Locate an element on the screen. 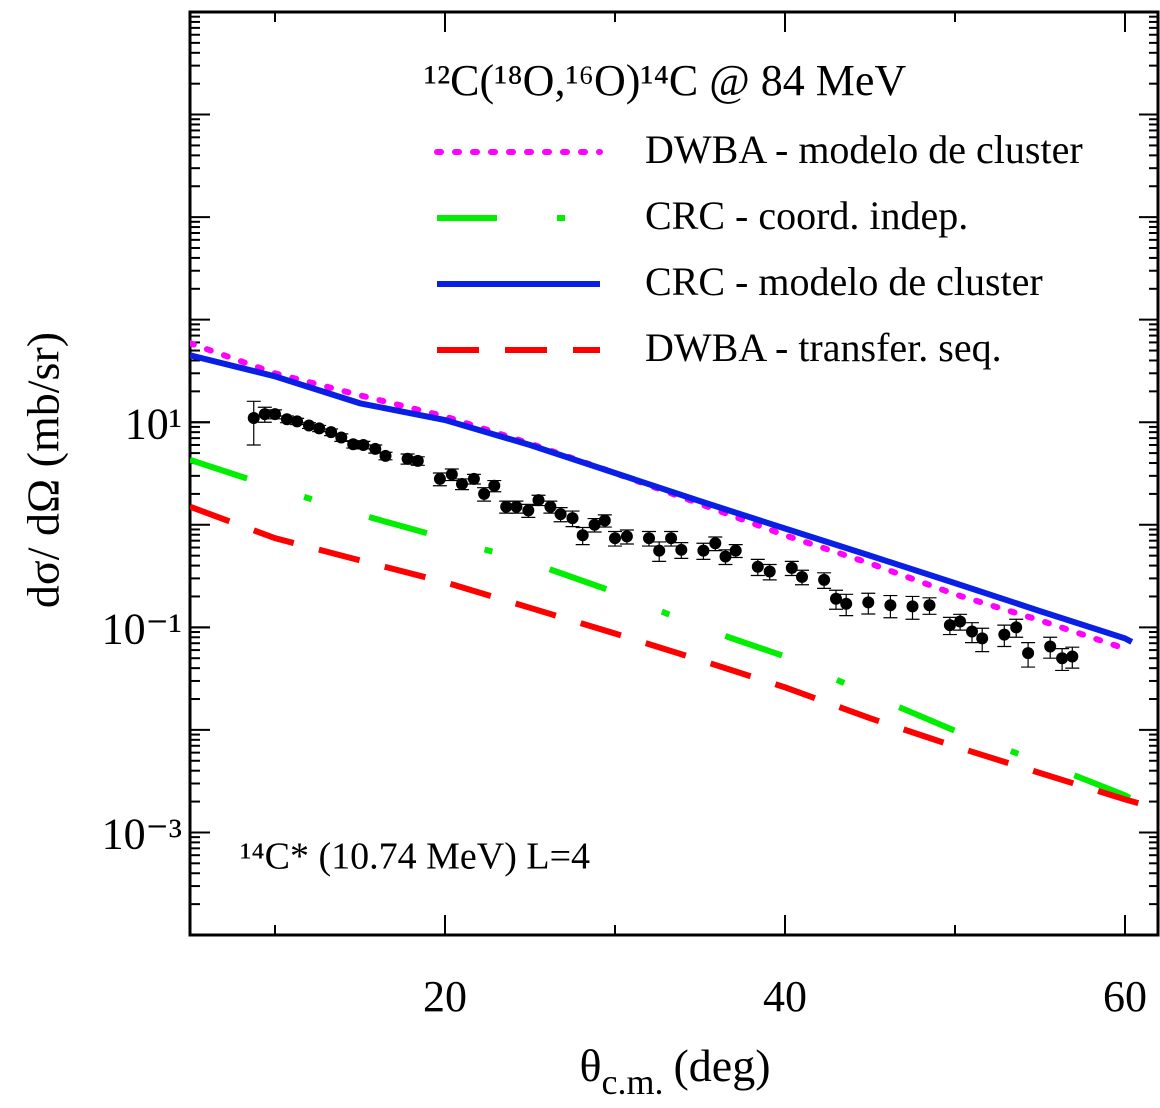  x-tick-label: 40 is located at coordinates (785, 996).